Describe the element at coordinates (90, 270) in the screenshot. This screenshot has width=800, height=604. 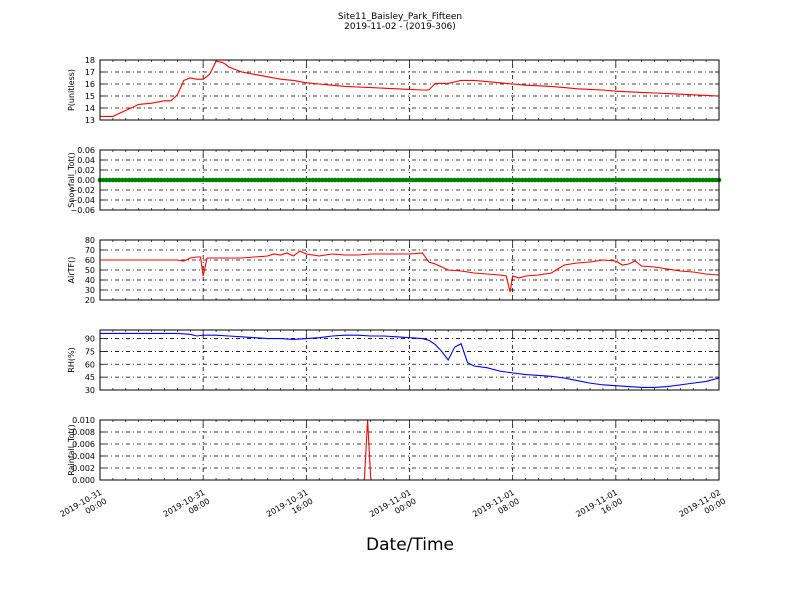
I see `y-tick-label: 50` at that location.